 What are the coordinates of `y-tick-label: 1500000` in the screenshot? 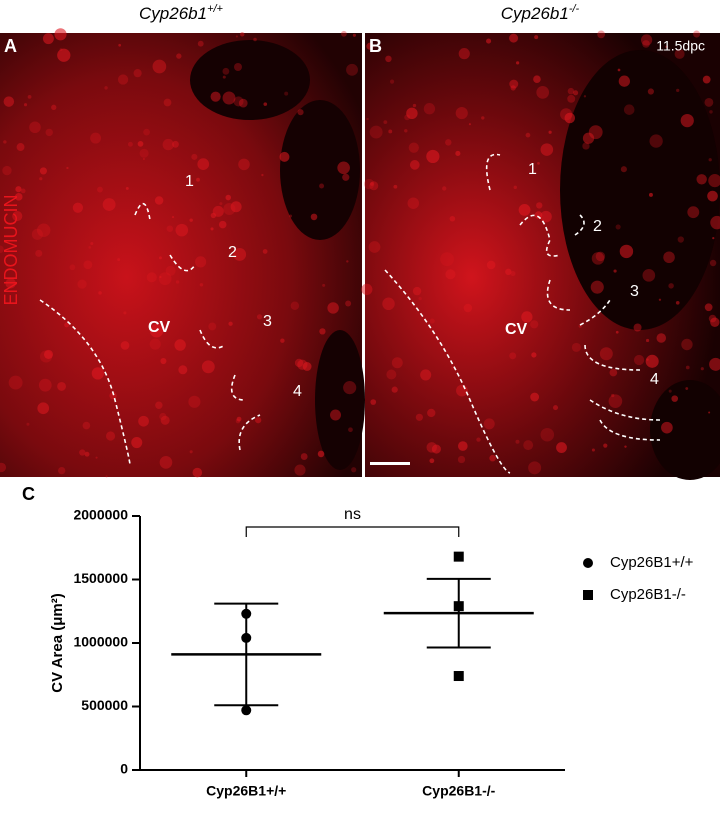 It's located at (100, 578).